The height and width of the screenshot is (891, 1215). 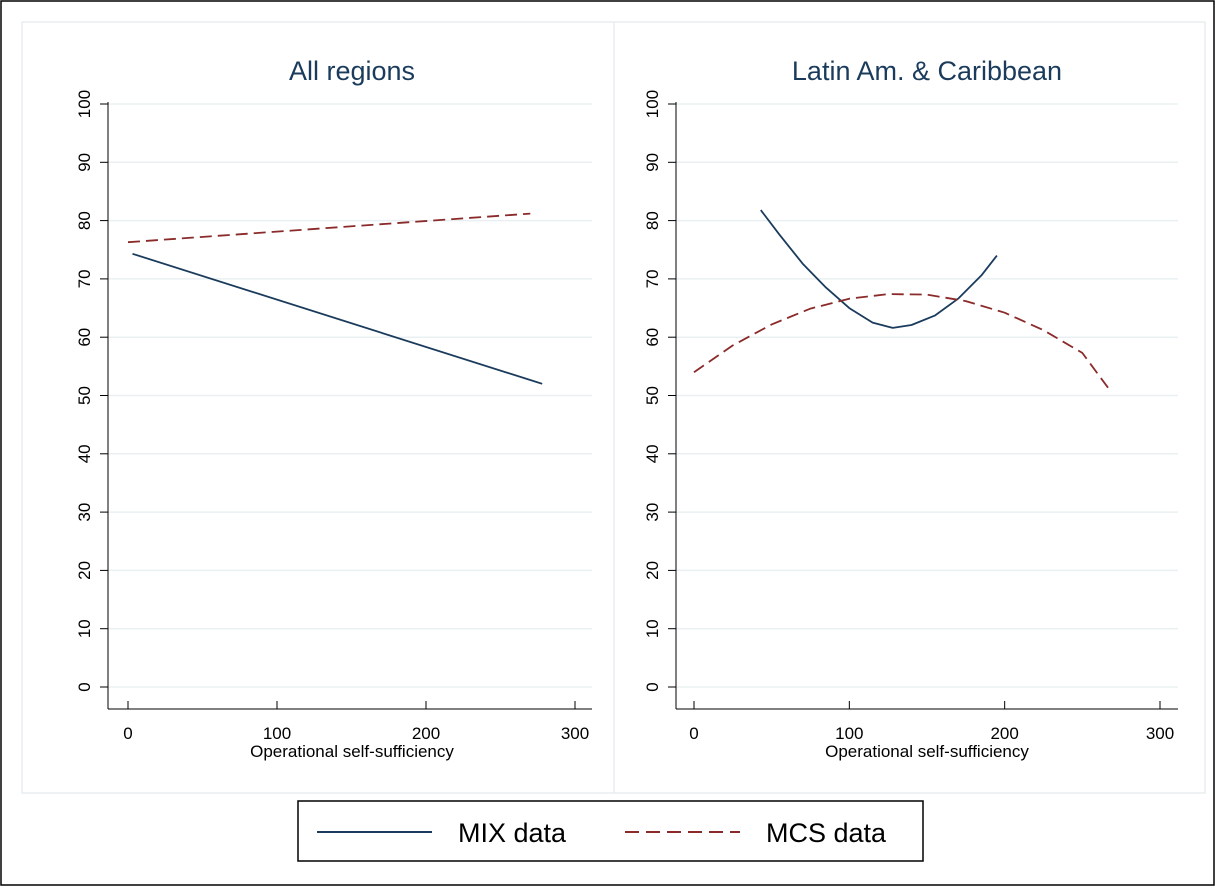 What do you see at coordinates (352, 71) in the screenshot?
I see `panel-title: All regions` at bounding box center [352, 71].